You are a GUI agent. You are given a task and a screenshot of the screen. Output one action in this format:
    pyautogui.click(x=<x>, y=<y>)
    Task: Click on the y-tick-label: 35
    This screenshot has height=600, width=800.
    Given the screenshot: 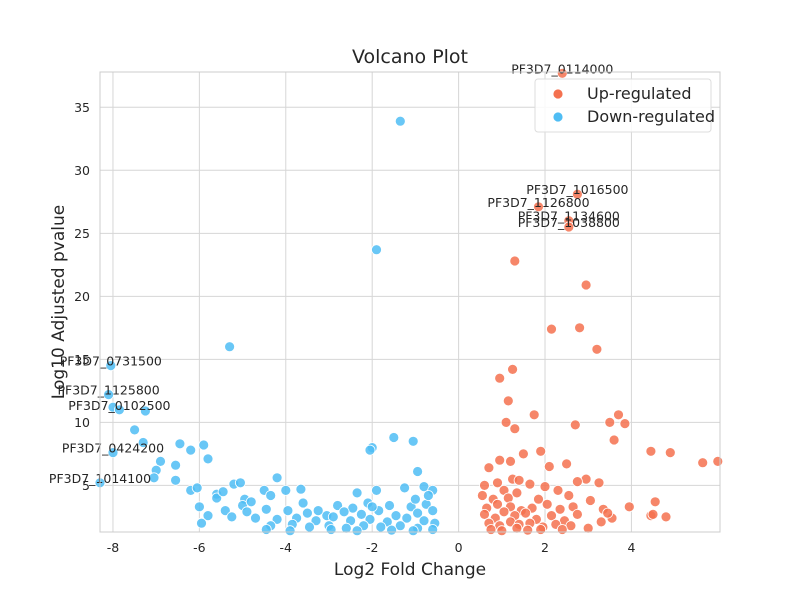 What is the action you would take?
    pyautogui.click(x=82, y=107)
    